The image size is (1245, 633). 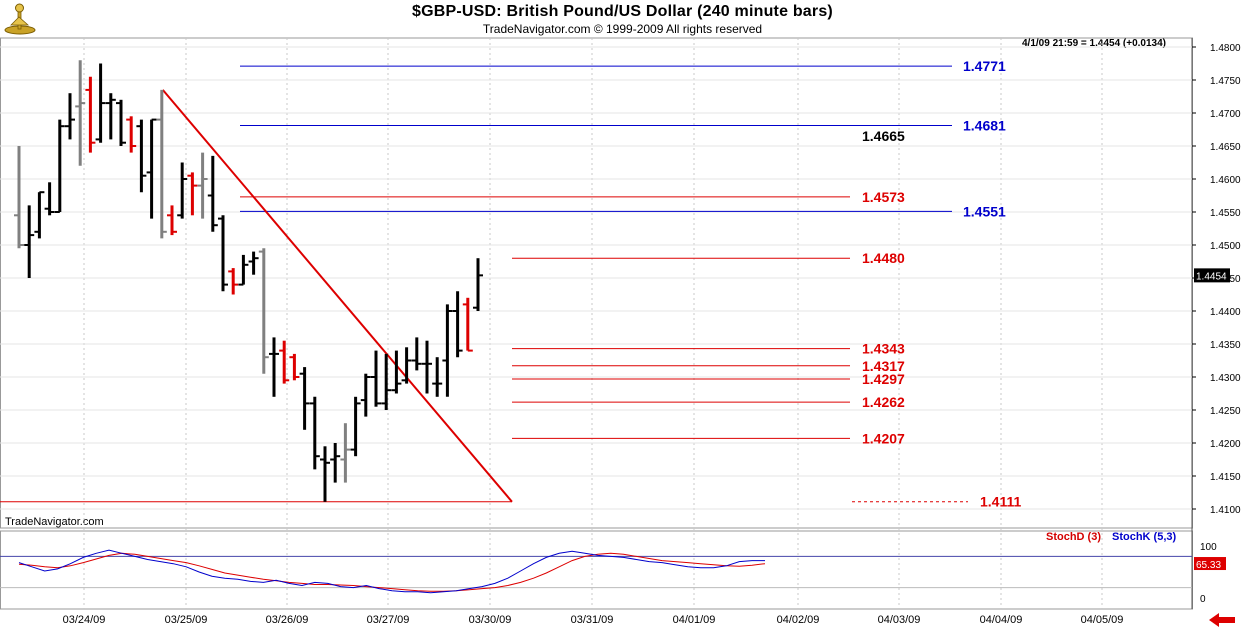 I want to click on x-tick-label: 03/25/09, so click(x=186, y=620).